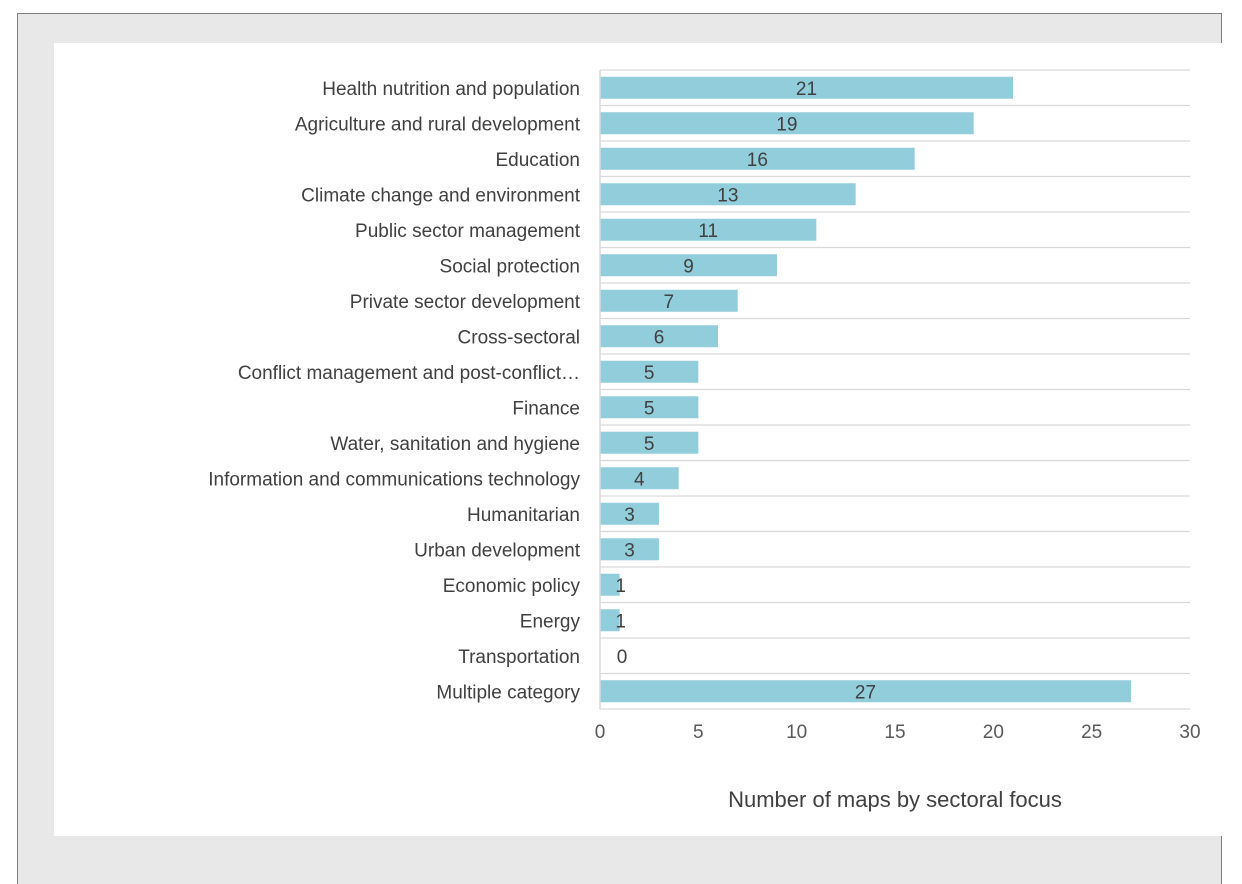 This screenshot has width=1242, height=884. I want to click on x-tick-labels: 0 5 10 15 20 25 30, so click(898, 732).